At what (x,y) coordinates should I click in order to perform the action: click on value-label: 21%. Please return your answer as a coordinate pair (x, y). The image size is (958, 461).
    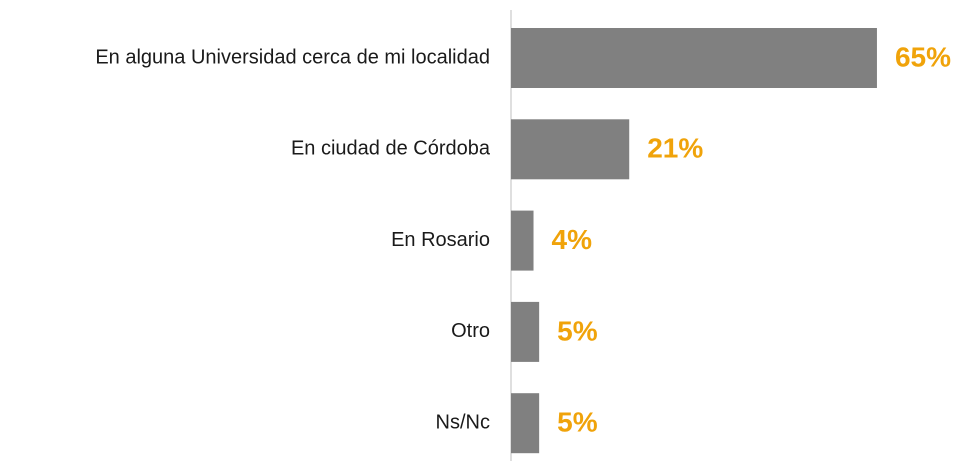
    Looking at the image, I should click on (675, 148).